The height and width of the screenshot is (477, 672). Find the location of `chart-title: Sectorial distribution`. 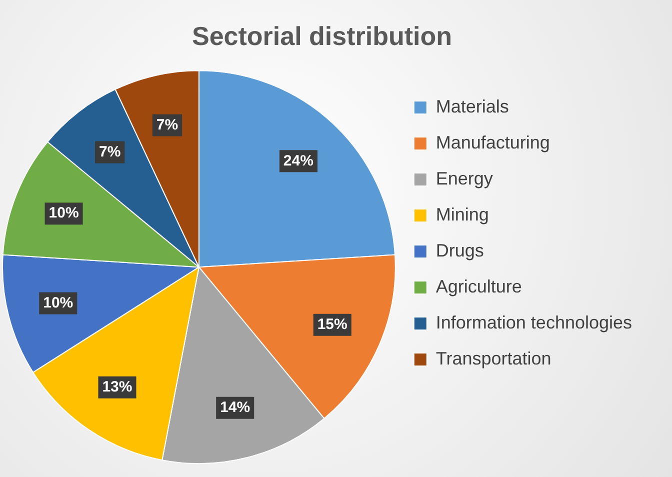

chart-title: Sectorial distribution is located at coordinates (322, 35).